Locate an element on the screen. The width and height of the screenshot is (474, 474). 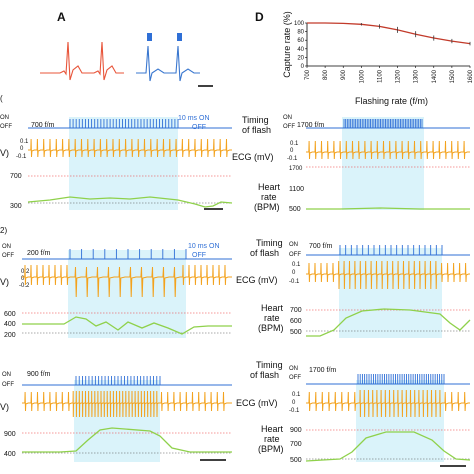
panel-d-label: D is located at coordinates (259, 17).